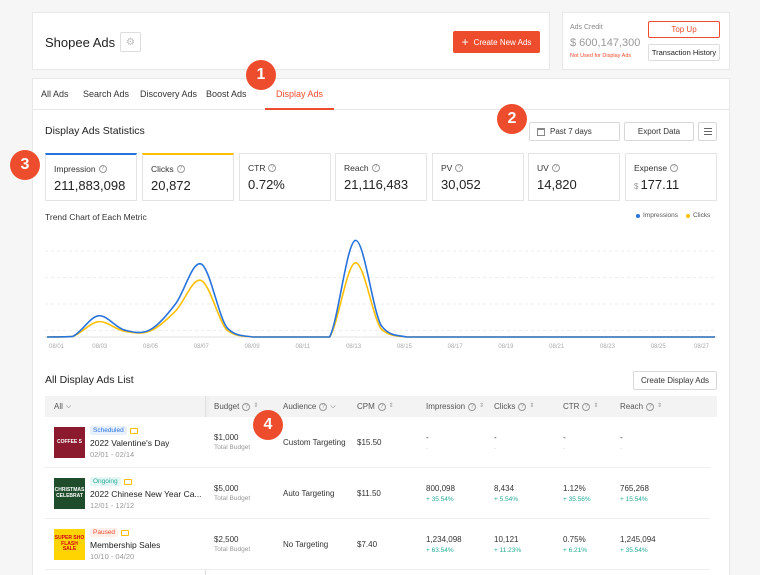 This screenshot has height=575, width=760. I want to click on plus-icon: +, so click(465, 42).